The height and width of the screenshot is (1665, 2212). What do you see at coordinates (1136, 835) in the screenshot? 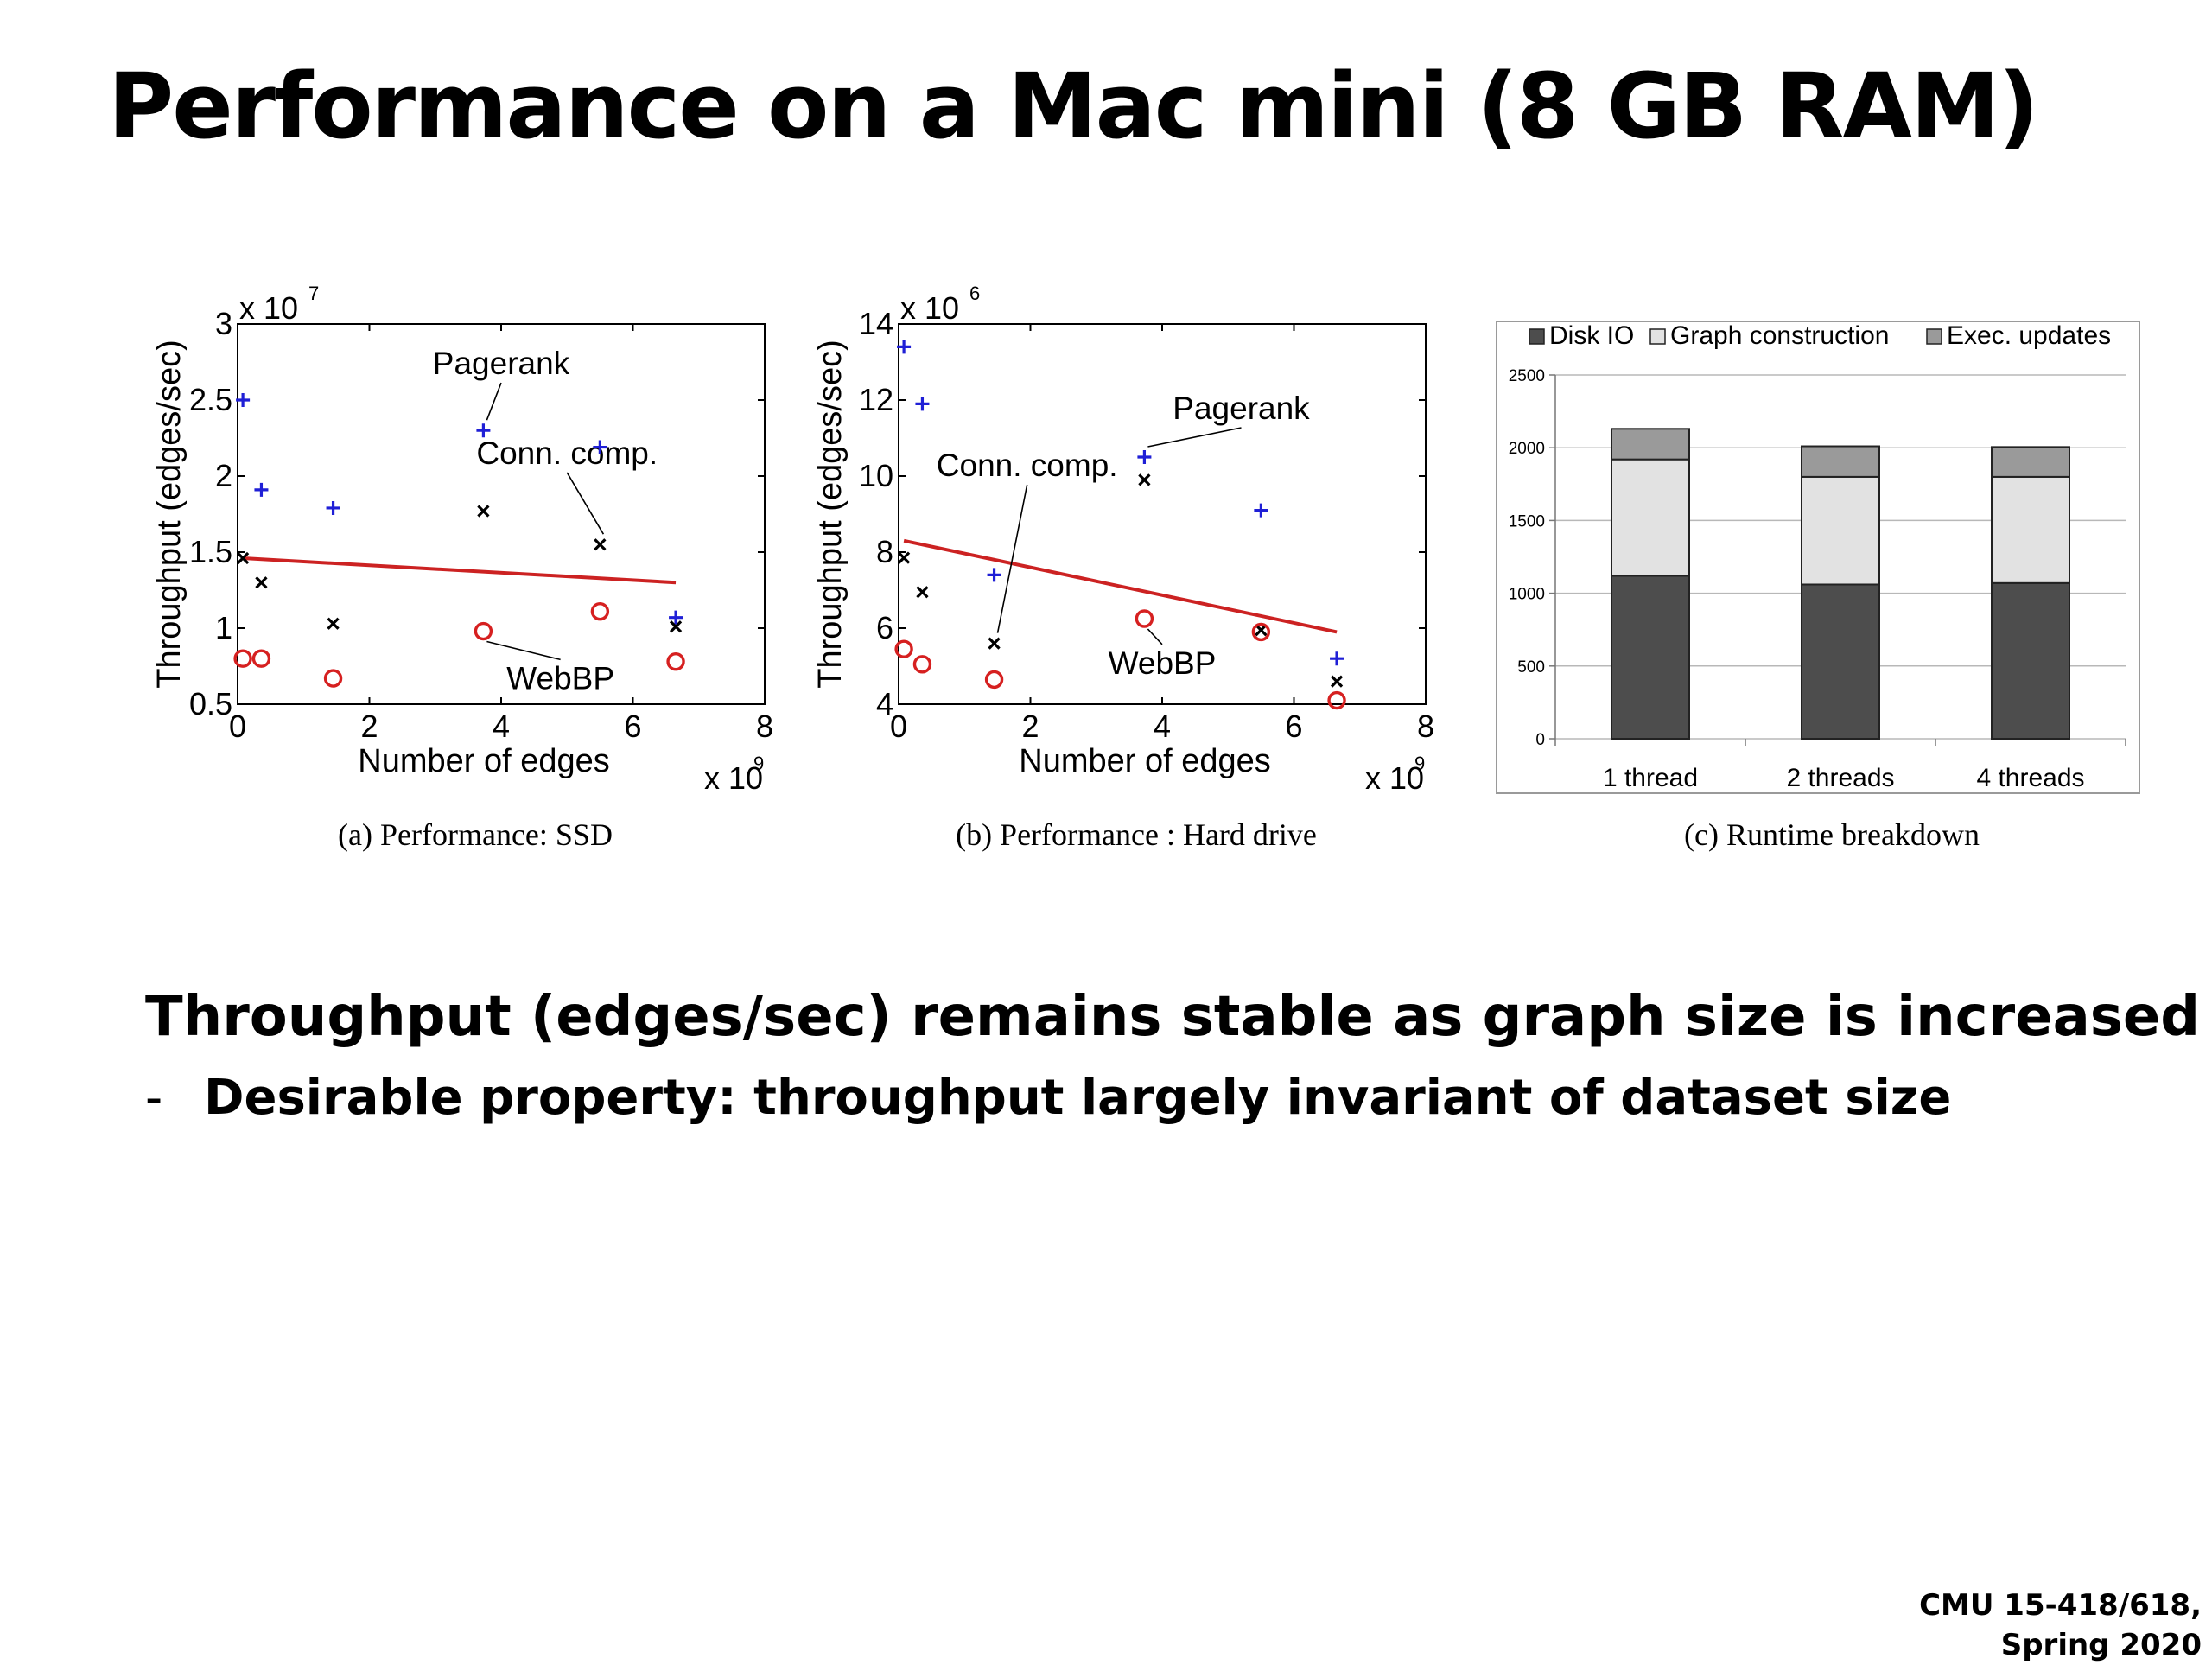
I see `caption-b: (b) Performance : Hard drive` at bounding box center [1136, 835].